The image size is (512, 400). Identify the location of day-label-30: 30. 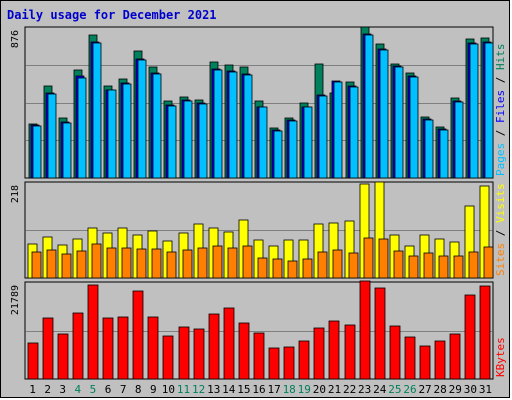
(470, 389).